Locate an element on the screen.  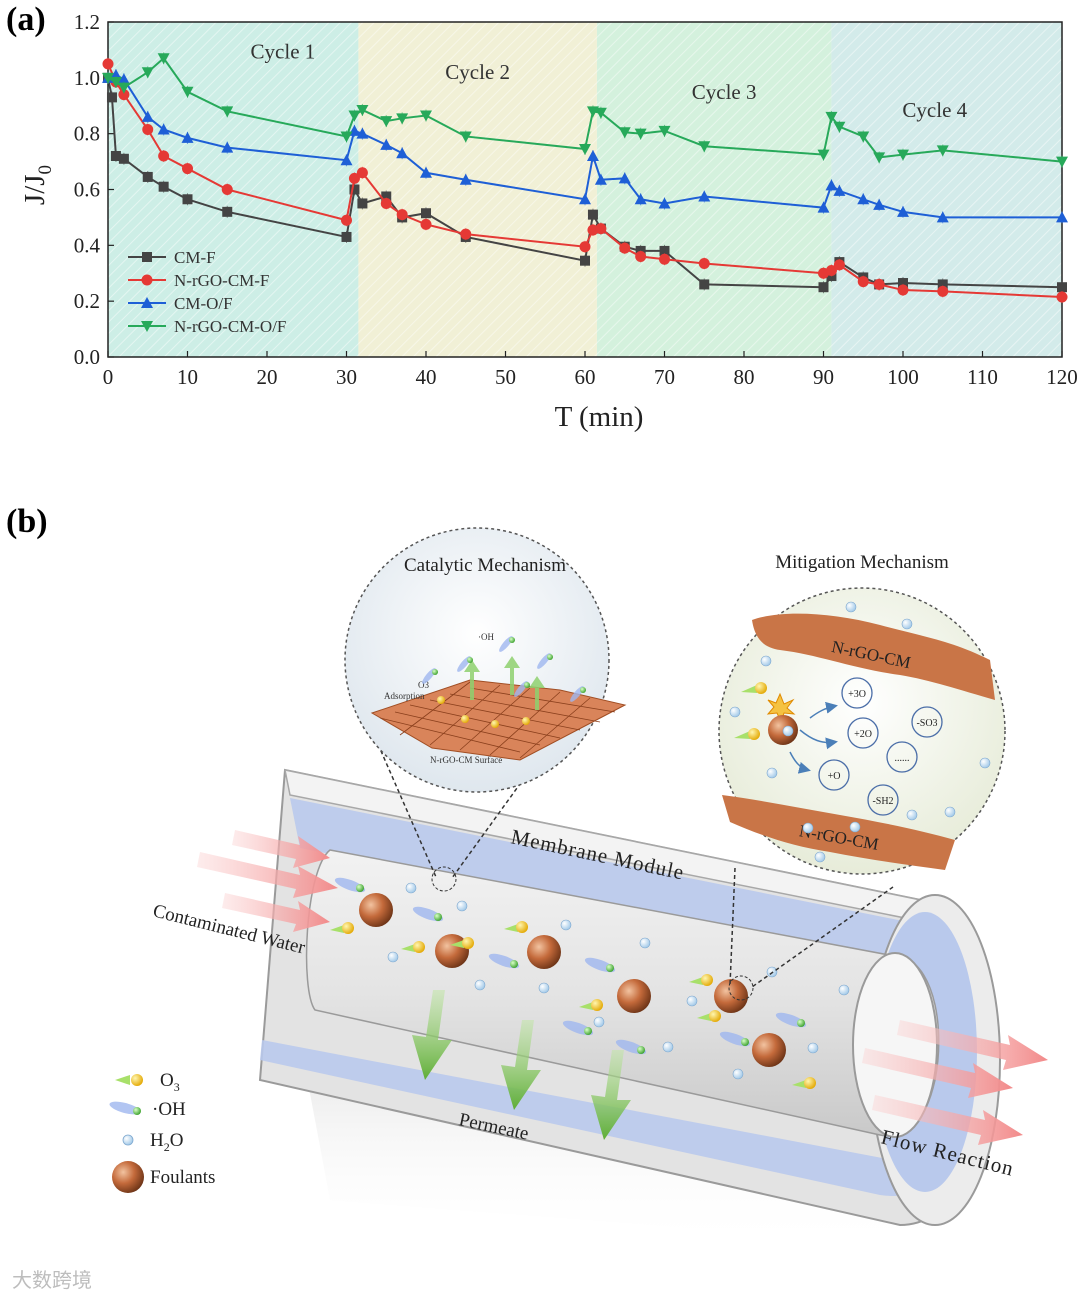
product-circle: +2O is located at coordinates (863, 733).